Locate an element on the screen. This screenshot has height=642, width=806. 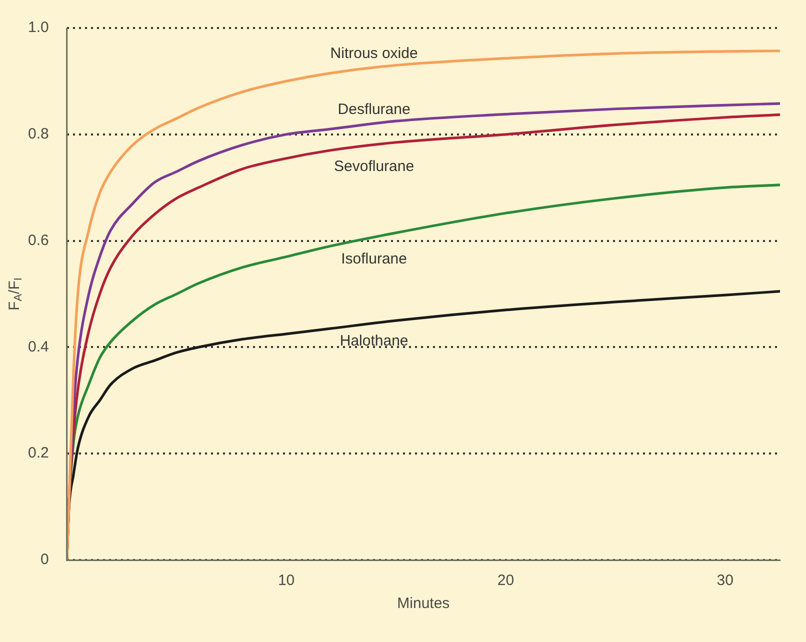
x-axis-title: Minutes is located at coordinates (423, 603).